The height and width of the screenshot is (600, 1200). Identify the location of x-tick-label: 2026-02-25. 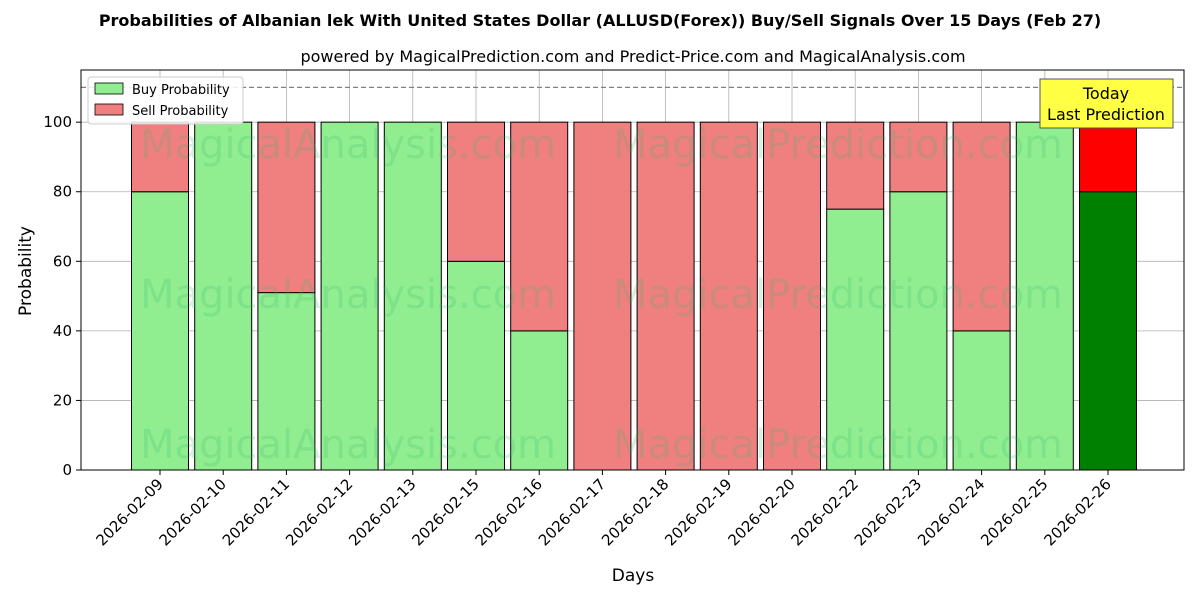
(1014, 512).